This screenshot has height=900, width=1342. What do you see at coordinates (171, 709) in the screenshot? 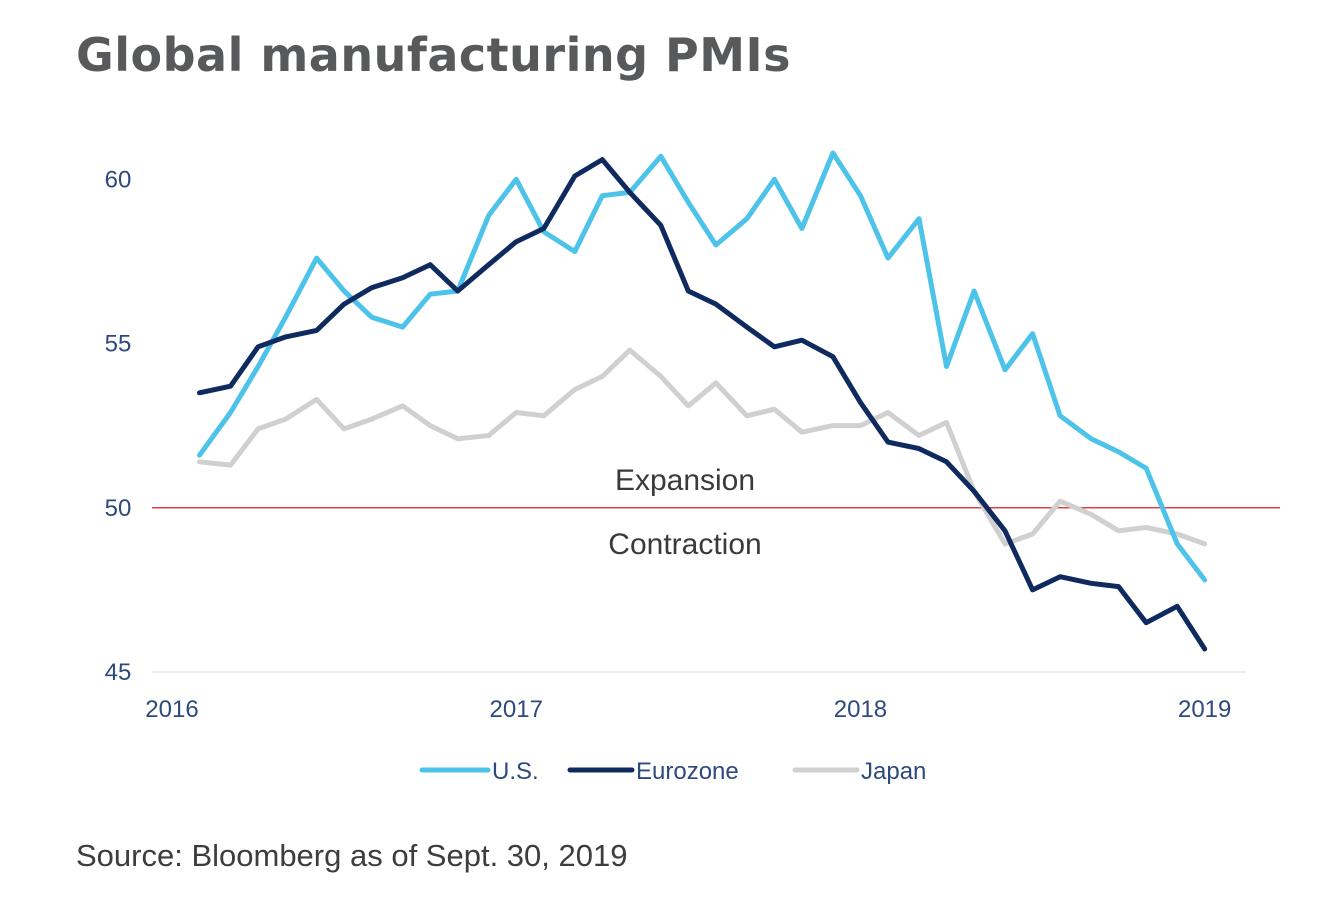
I see `x-tick-label: 2016` at bounding box center [171, 709].